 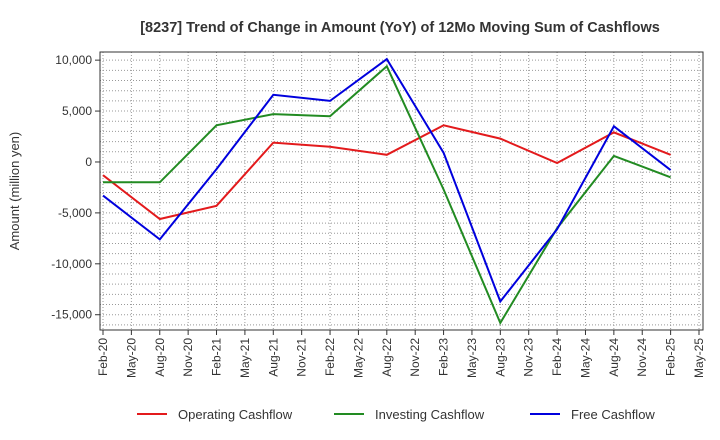 I want to click on x-tick-label: May-25, so click(x=699, y=358).